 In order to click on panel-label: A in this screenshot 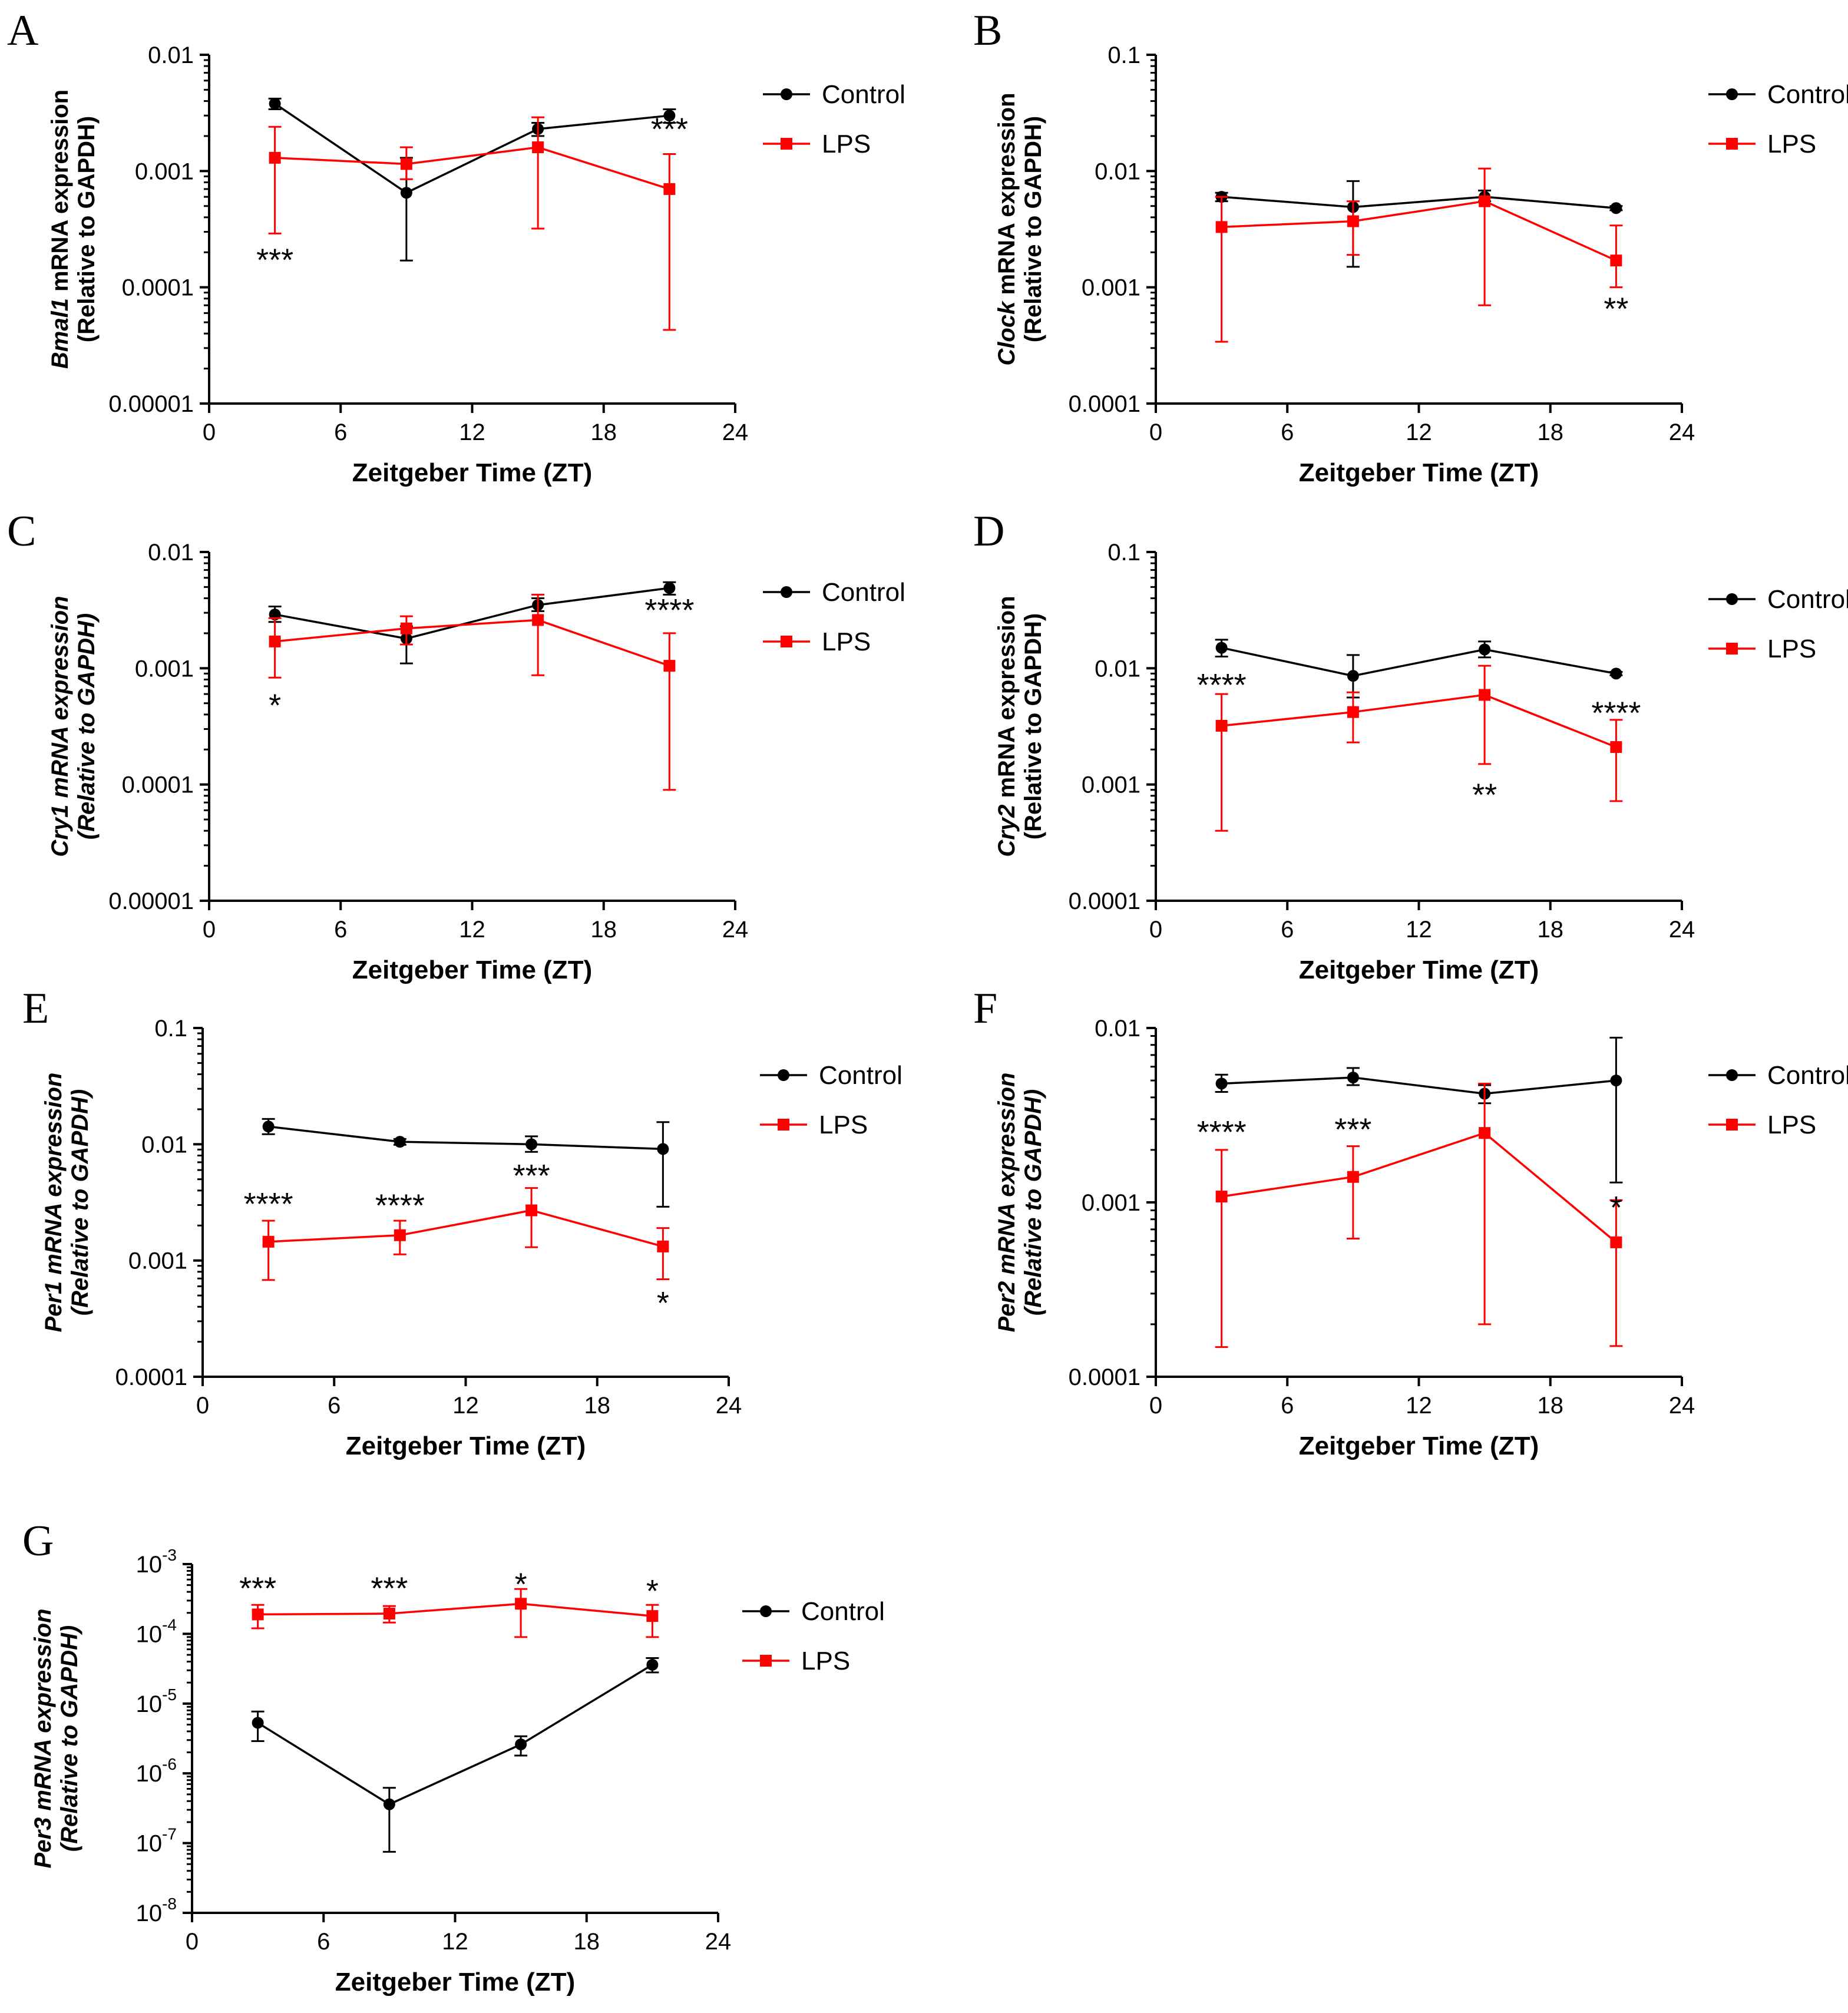, I will do `click(22, 30)`.